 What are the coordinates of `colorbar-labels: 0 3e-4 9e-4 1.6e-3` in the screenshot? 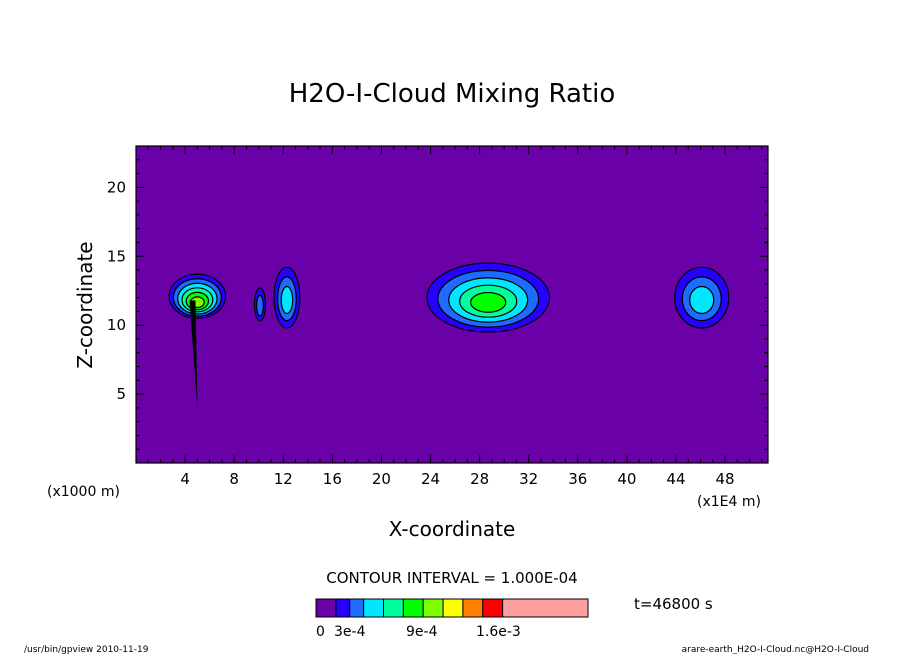 It's located at (418, 632).